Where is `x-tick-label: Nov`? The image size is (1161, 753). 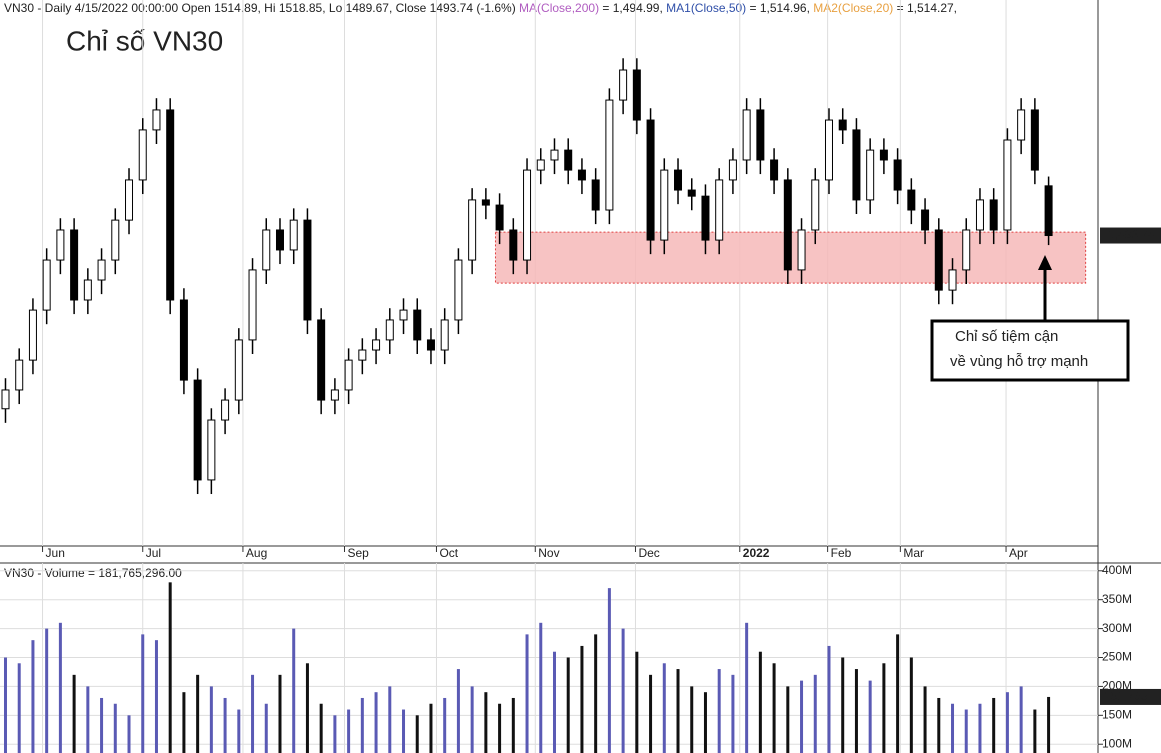
x-tick-label: Nov is located at coordinates (548, 553).